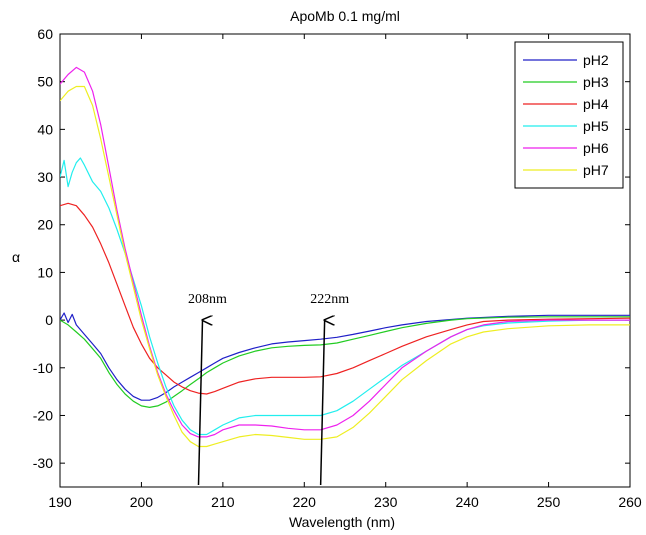 Image resolution: width=646 pixels, height=535 pixels. What do you see at coordinates (43, 463) in the screenshot?
I see `y-tick-label: -30` at bounding box center [43, 463].